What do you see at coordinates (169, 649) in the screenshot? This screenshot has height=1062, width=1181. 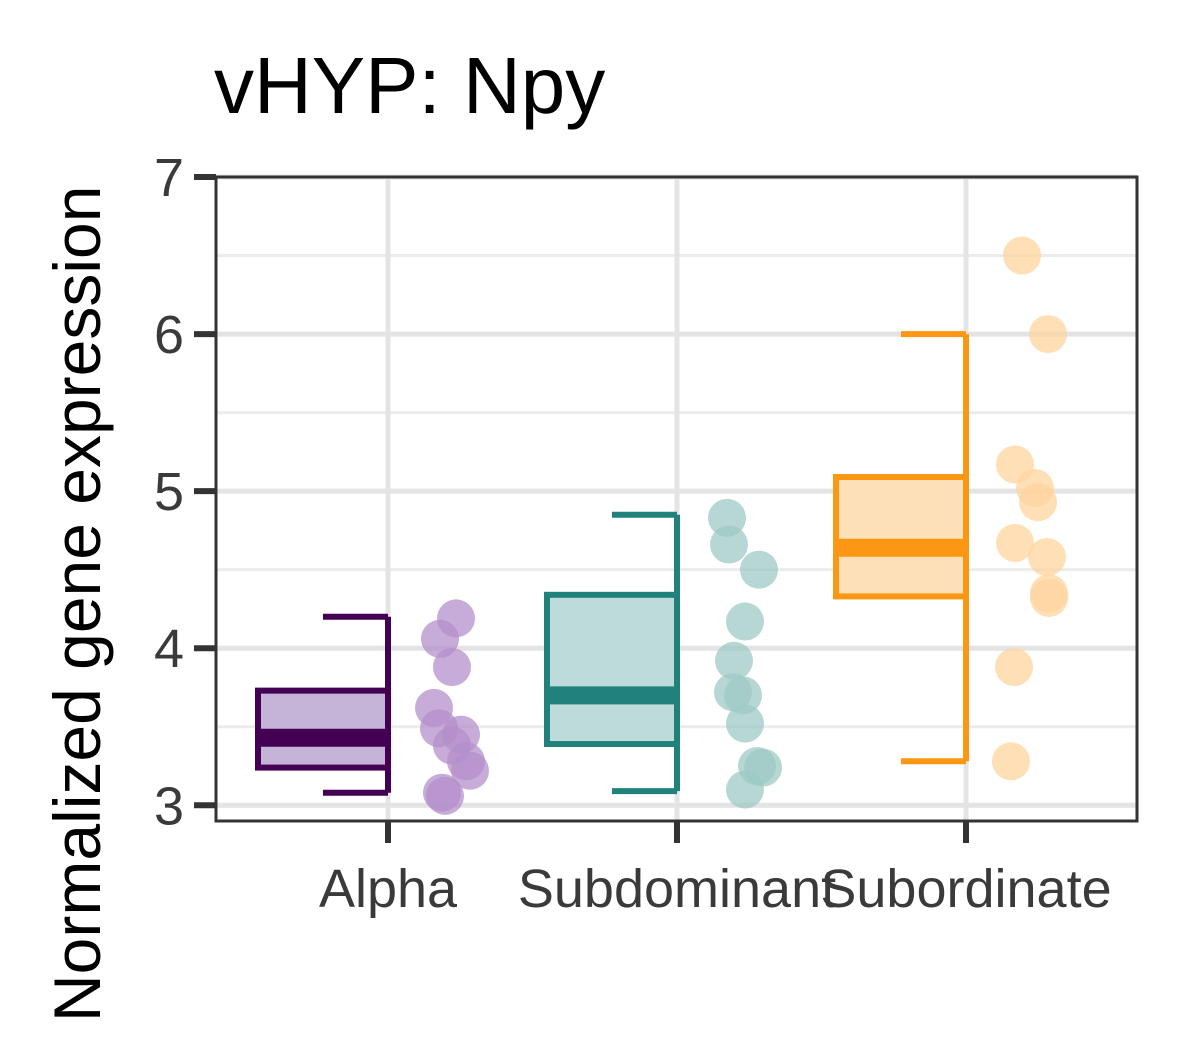 I see `y-tick-label: 4` at bounding box center [169, 649].